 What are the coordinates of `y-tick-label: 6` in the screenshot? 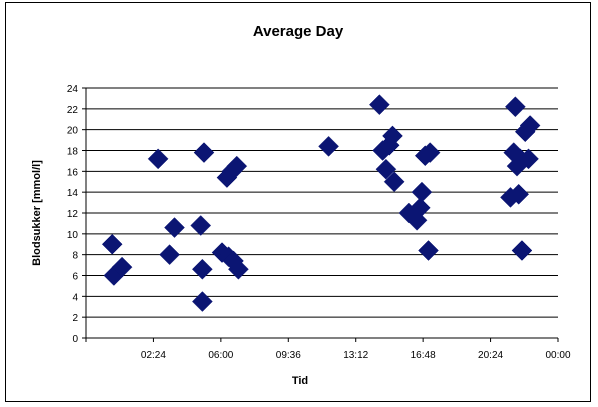 It's located at (75, 277).